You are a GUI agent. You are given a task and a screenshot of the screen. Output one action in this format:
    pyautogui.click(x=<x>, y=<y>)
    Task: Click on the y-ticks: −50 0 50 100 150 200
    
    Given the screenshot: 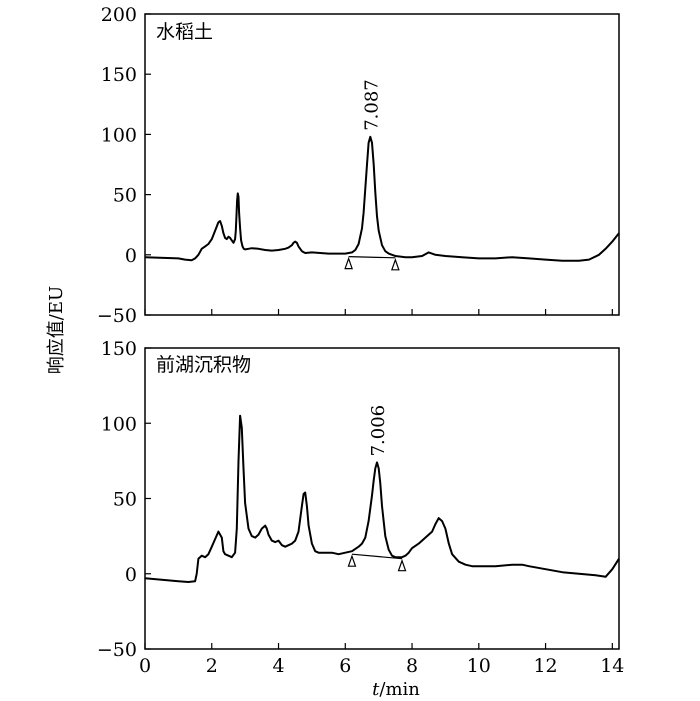 What is the action you would take?
    pyautogui.click(x=124, y=165)
    